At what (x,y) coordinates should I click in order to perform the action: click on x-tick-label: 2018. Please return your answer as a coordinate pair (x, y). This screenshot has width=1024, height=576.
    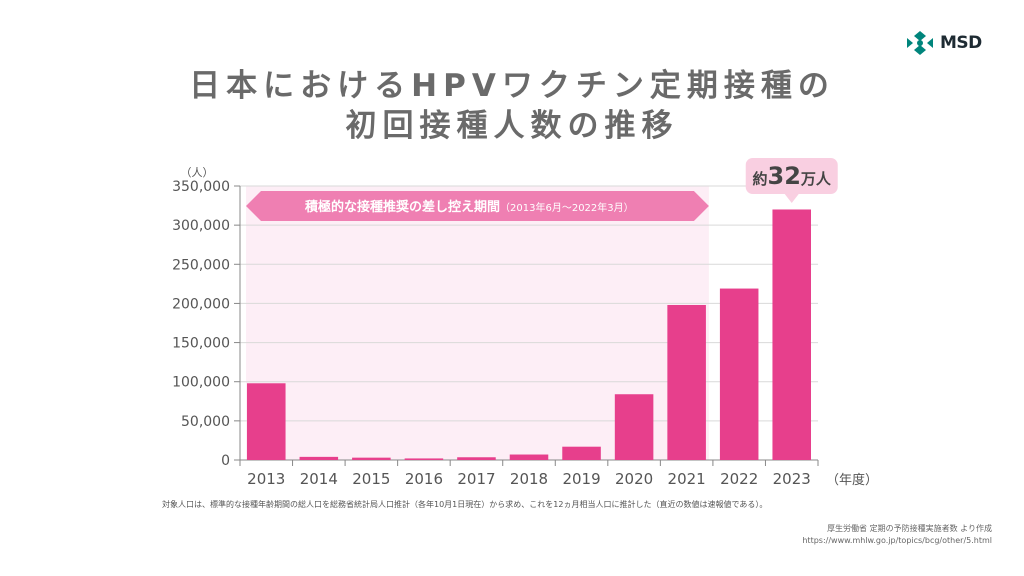
    Looking at the image, I should click on (529, 479).